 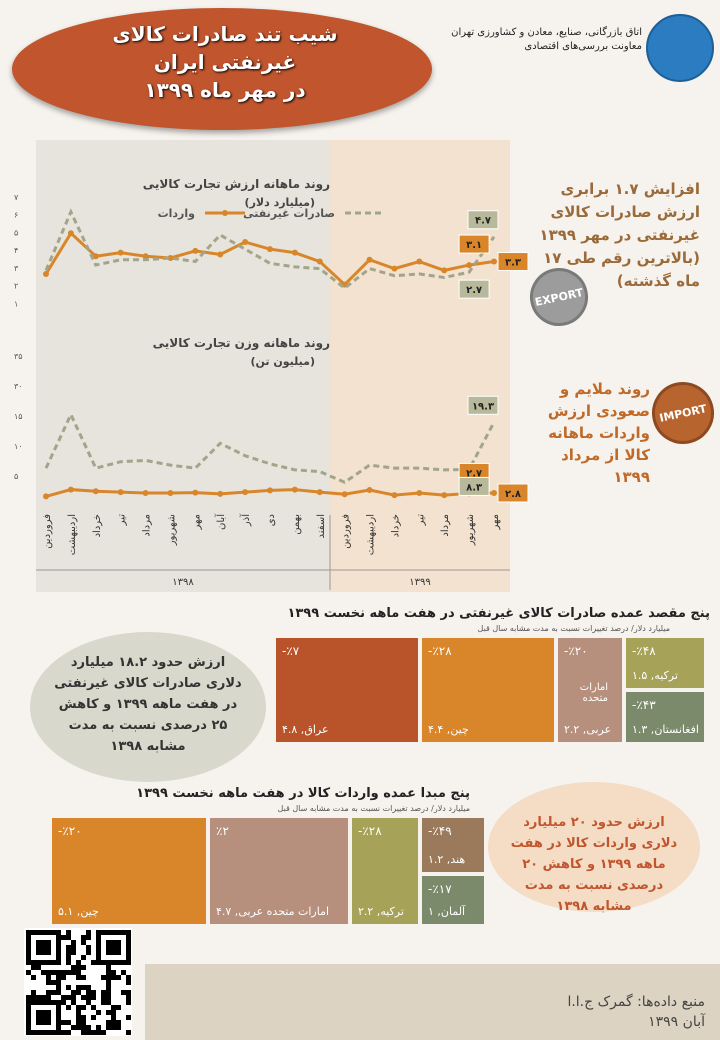 I want to click on title-line-1: شیب تند صادرات کالای, so click(x=225, y=34).